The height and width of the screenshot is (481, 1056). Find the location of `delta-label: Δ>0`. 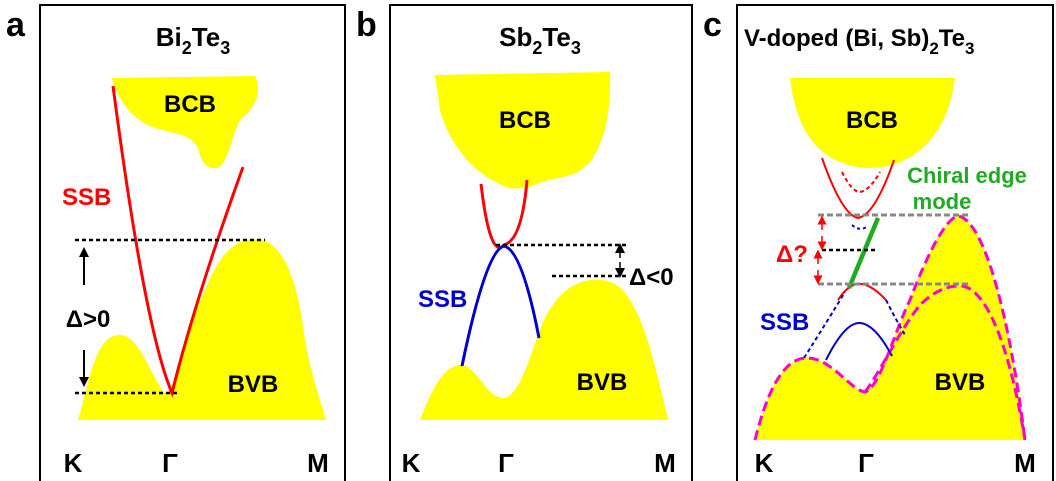

delta-label: Δ>0 is located at coordinates (88, 319).